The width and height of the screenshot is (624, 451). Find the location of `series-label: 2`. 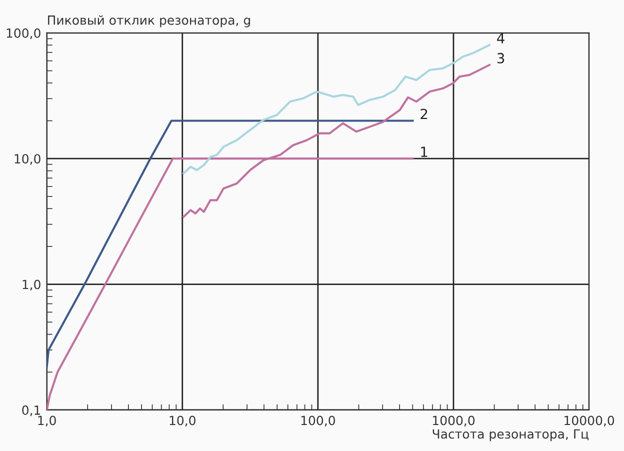

series-label: 2 is located at coordinates (424, 114).